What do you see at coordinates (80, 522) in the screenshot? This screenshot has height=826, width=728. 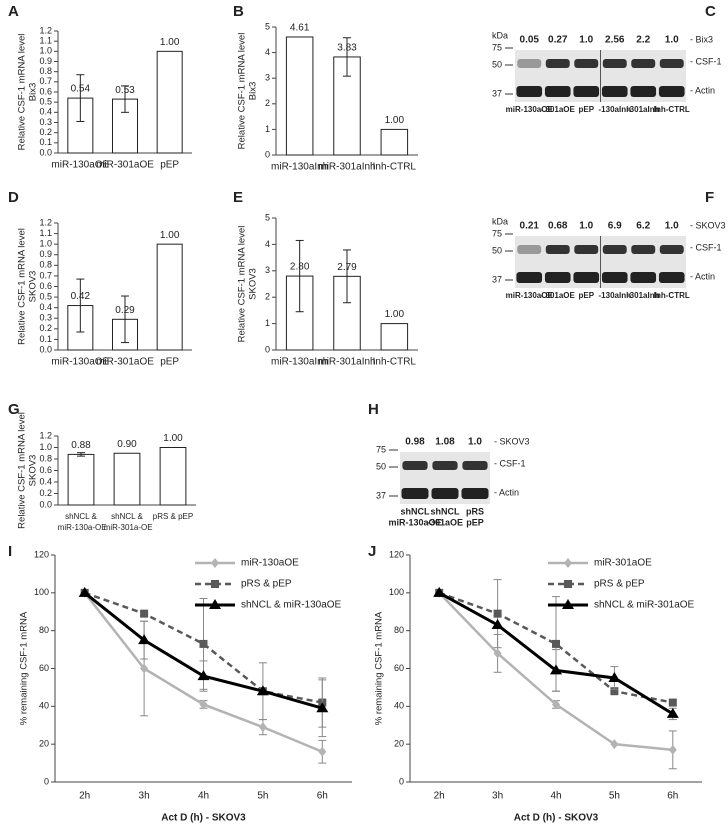 I see `x-tick-label: shNCL & miR-130a-OE` at bounding box center [80, 522].